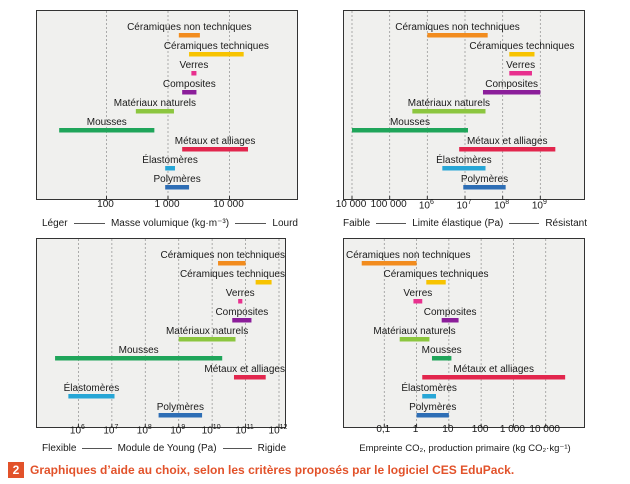 The image size is (630, 484). What do you see at coordinates (512, 429) in the screenshot?
I see `x-tick-label: 1 000` at bounding box center [512, 429].